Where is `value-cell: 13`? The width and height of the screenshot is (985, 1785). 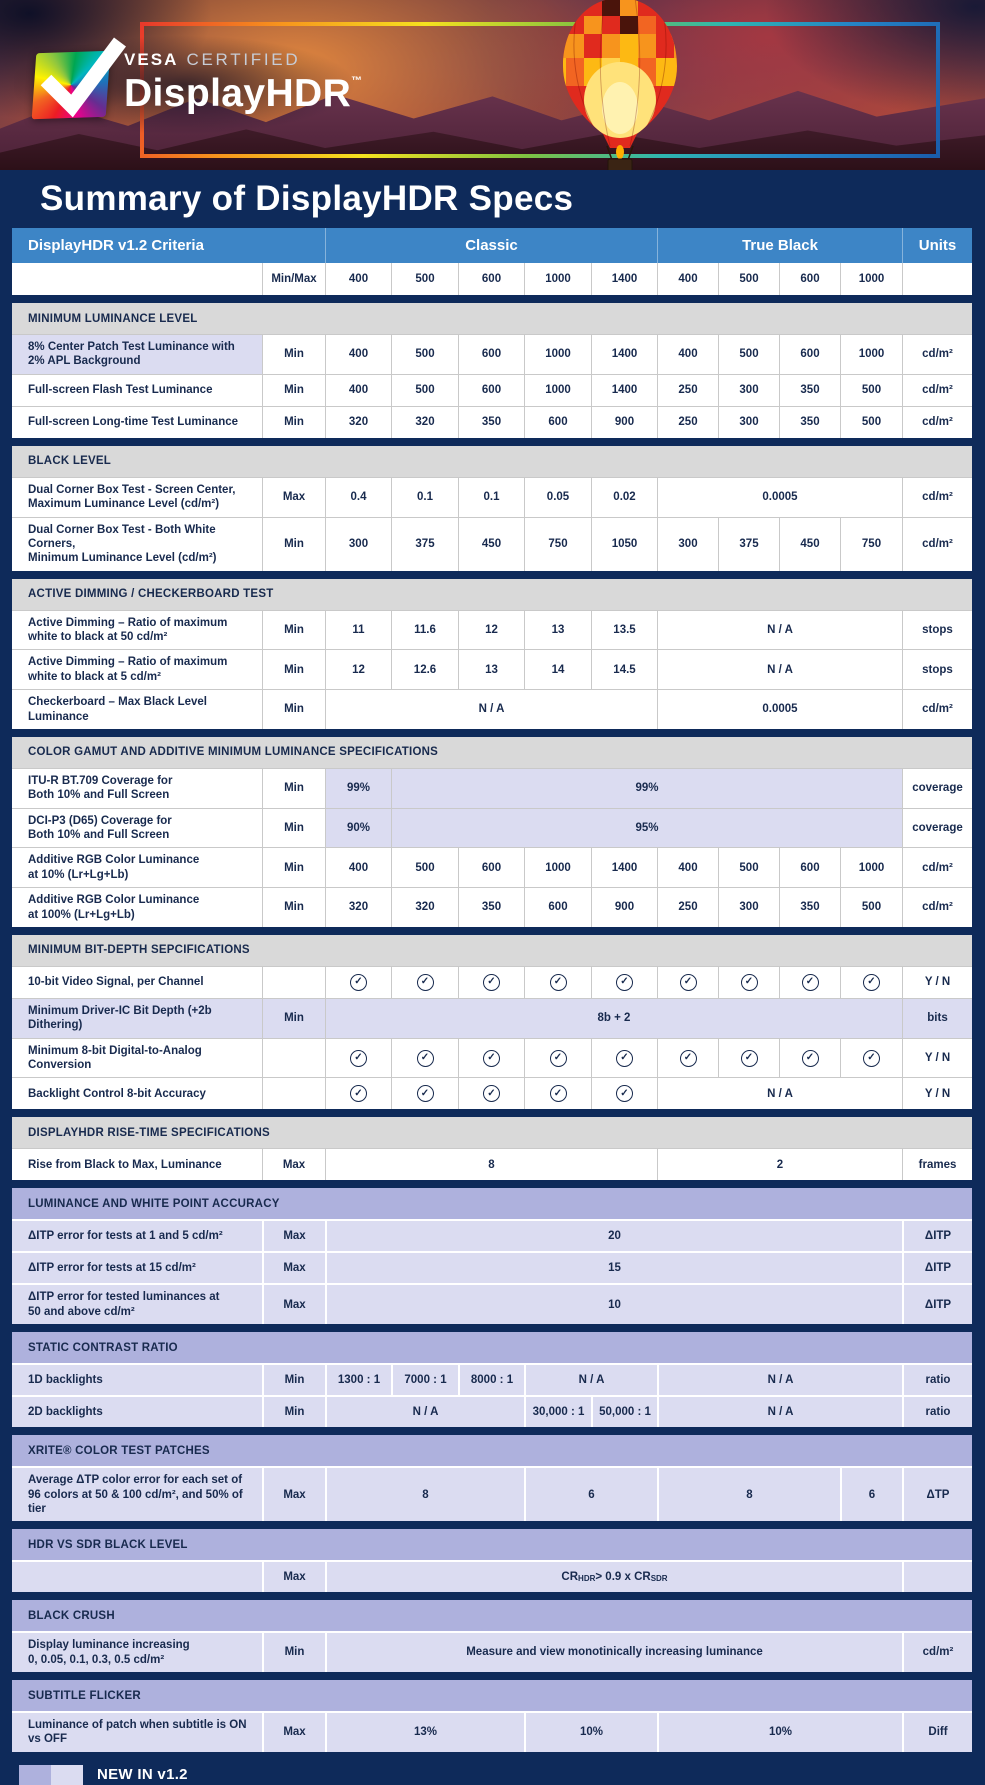 value-cell: 13 is located at coordinates (491, 670).